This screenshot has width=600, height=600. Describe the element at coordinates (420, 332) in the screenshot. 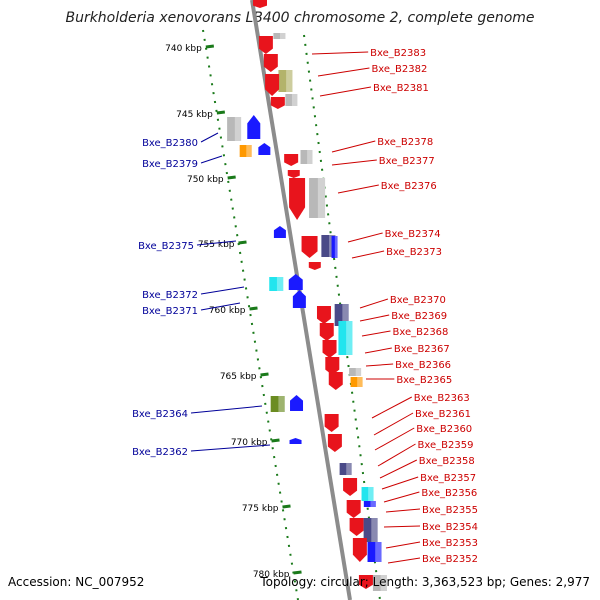

I see `gene-label-forward: Bxe_B2368` at that location.